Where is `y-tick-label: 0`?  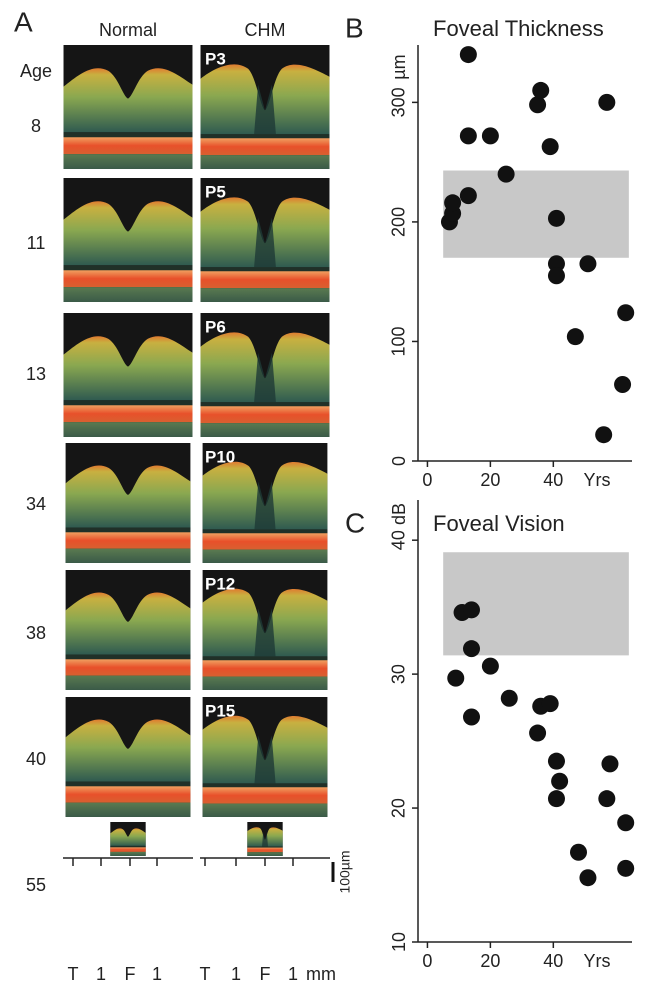
y-tick-label: 0 is located at coordinates (399, 461).